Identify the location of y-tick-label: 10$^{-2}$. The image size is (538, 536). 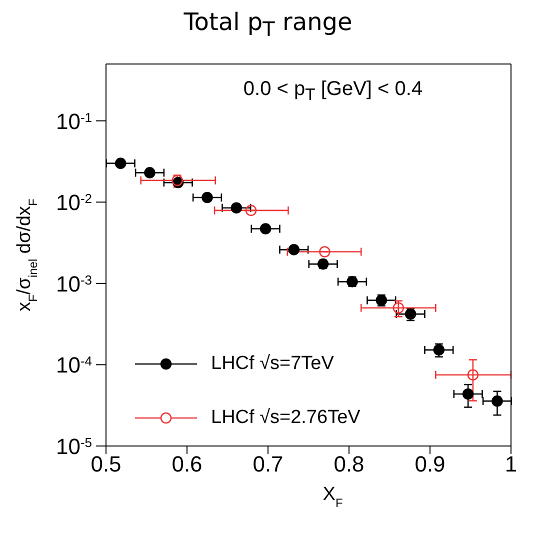
(74, 203).